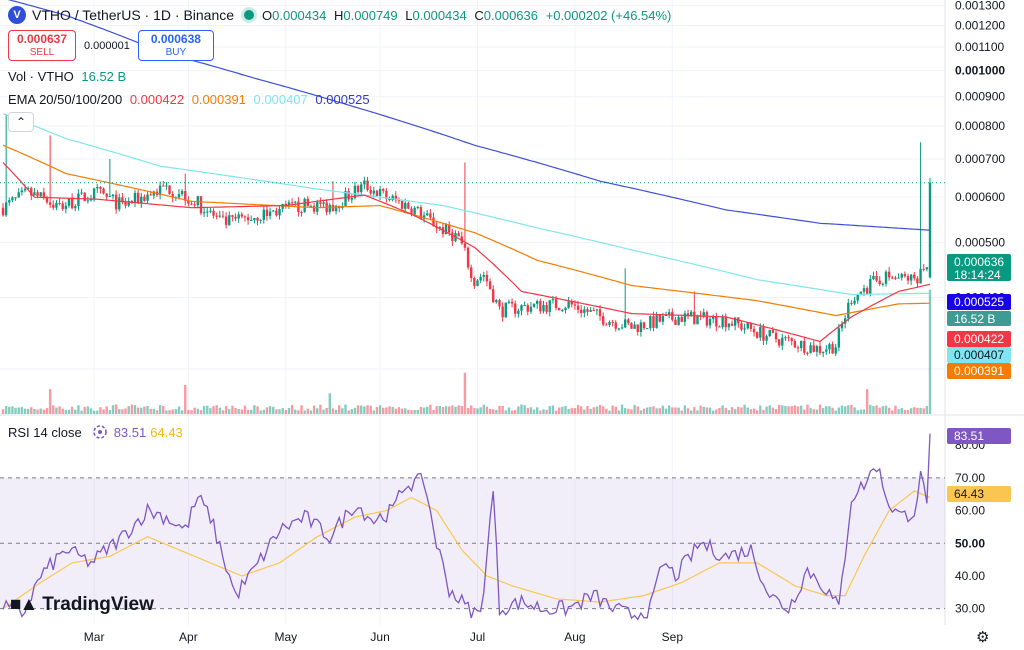 The width and height of the screenshot is (1024, 650). Describe the element at coordinates (97, 432) in the screenshot. I see `rsi-legend: RSI 14 close 83.51 64.43` at that location.